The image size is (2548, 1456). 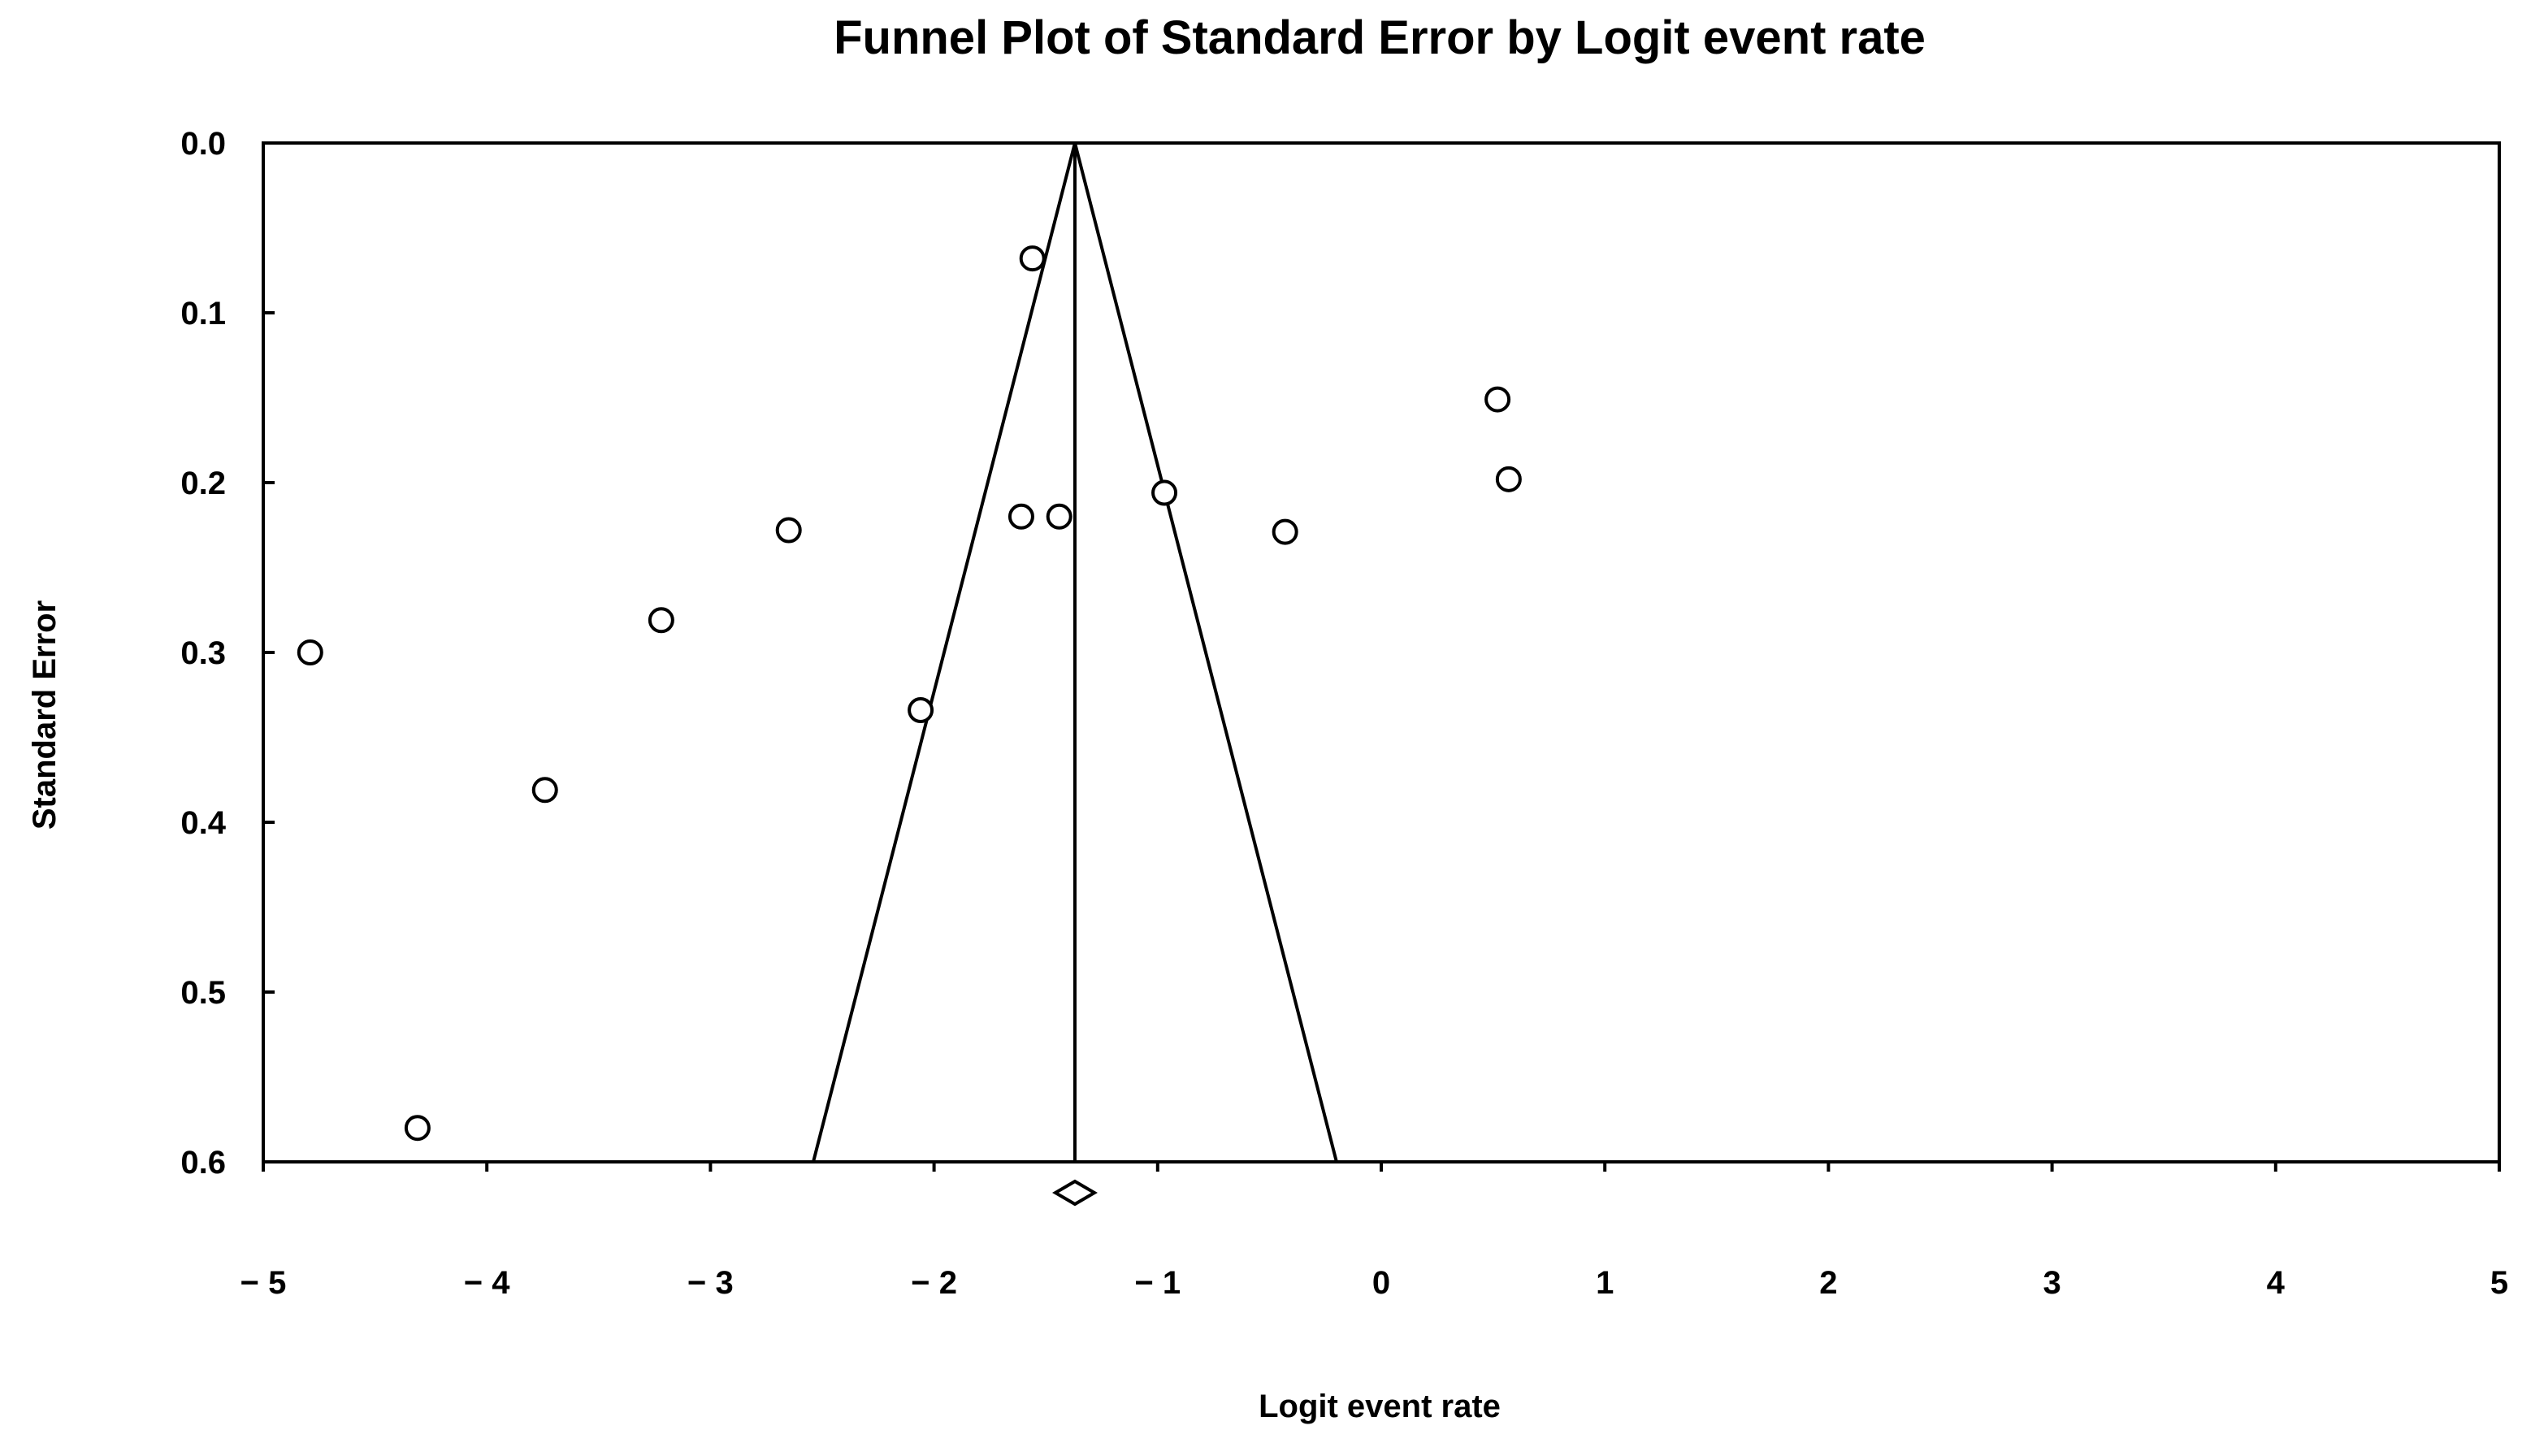 What do you see at coordinates (934, 1283) in the screenshot?
I see `x-tick-label: − 2` at bounding box center [934, 1283].